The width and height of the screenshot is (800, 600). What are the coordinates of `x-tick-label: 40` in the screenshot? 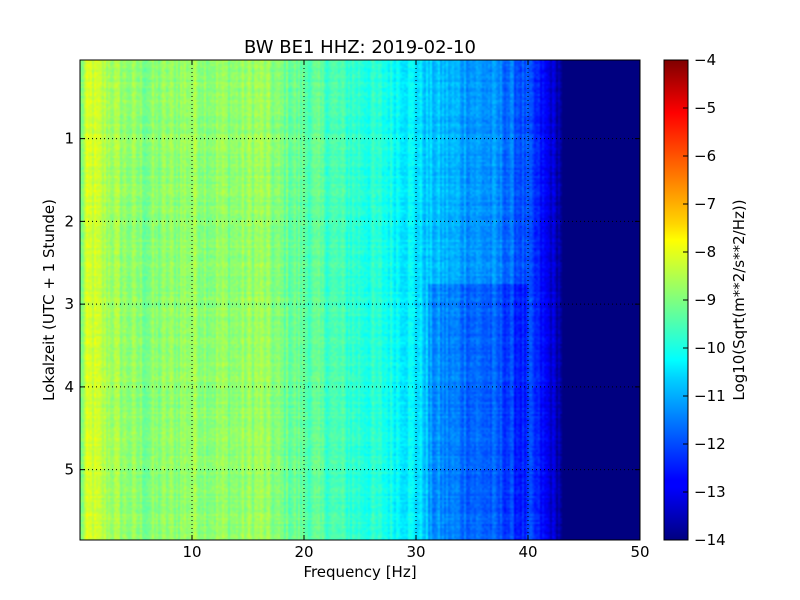 It's located at (527, 552).